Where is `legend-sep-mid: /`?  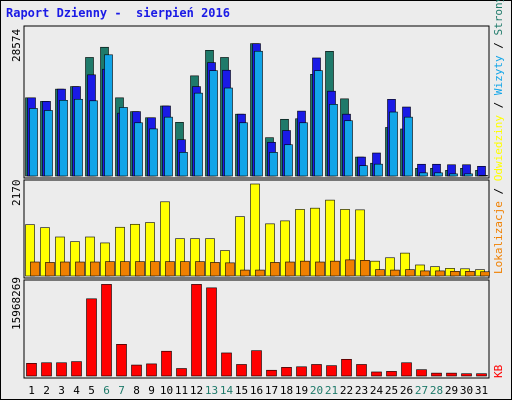 legend-sep-mid: / is located at coordinates (498, 191).